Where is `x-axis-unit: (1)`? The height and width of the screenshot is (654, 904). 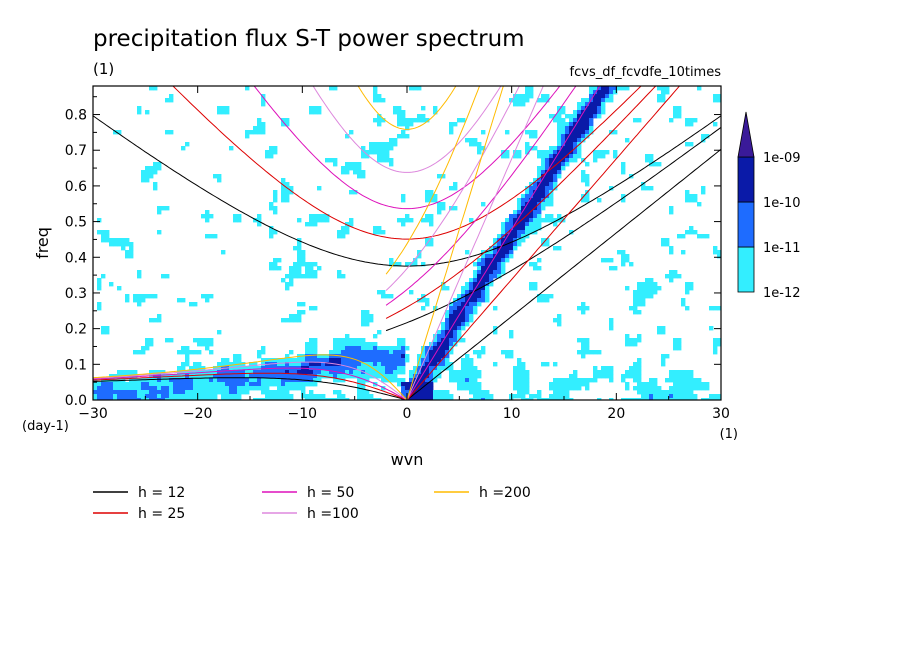 x-axis-unit: (1) is located at coordinates (729, 434).